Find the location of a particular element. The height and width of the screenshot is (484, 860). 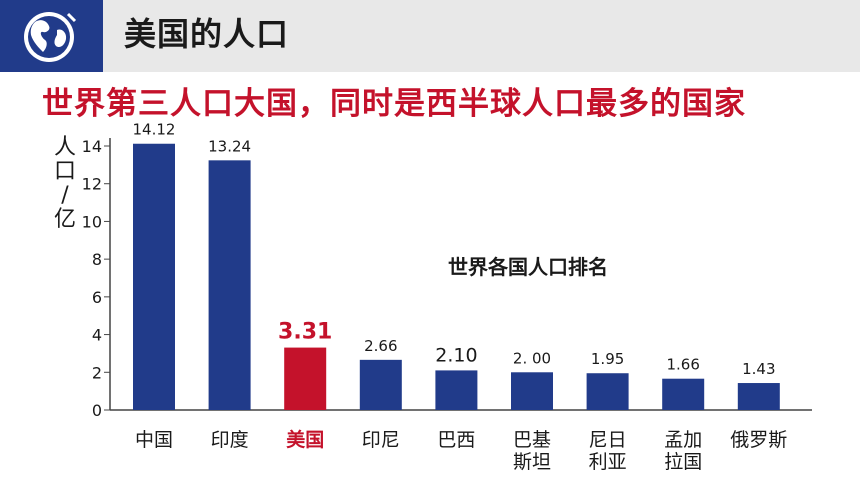

bar-value-label: 2. 00 is located at coordinates (532, 358).